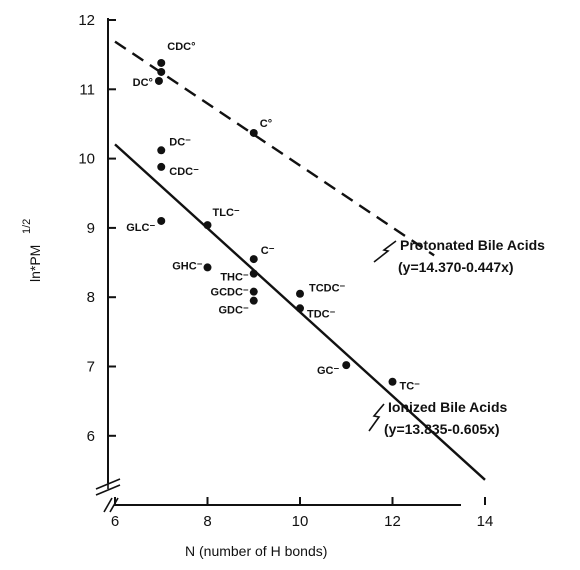 The width and height of the screenshot is (580, 570). What do you see at coordinates (187, 266) in the screenshot?
I see `ionized-point-label-4: GHC⁻` at bounding box center [187, 266].